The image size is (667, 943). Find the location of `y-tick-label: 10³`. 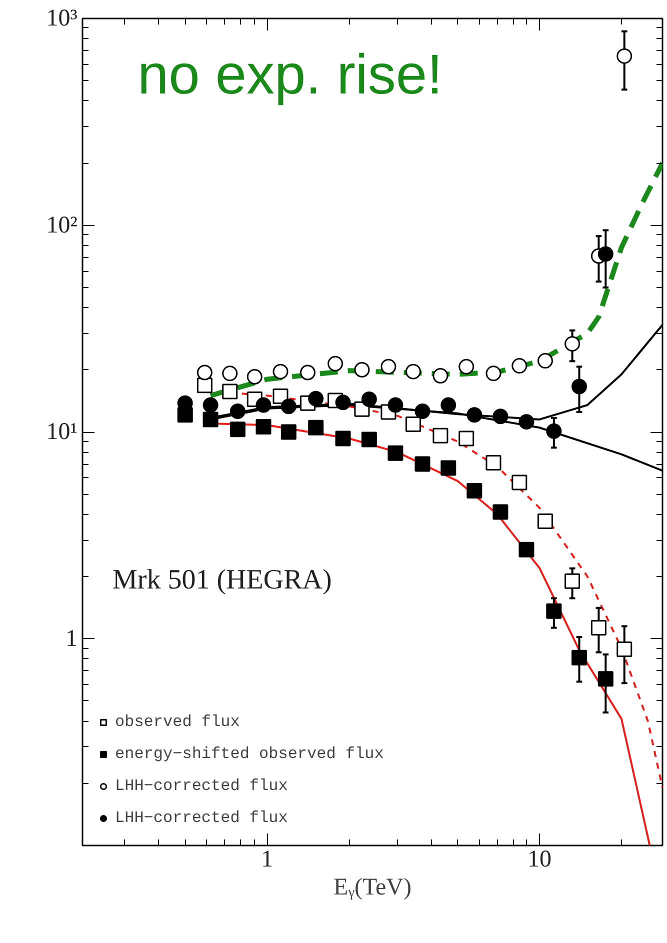

y-tick-label: 10³ is located at coordinates (62, 19).